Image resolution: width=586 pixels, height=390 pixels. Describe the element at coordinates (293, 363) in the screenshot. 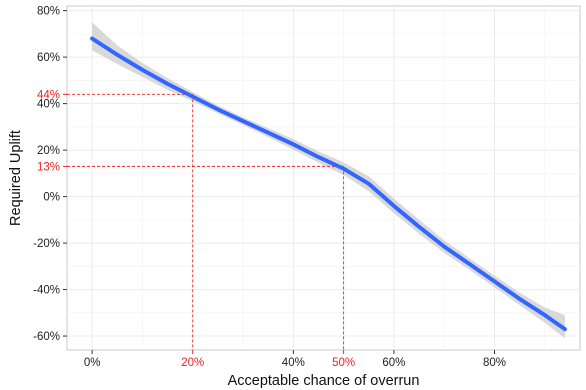

I see `x-tick-label: 40%` at that location.